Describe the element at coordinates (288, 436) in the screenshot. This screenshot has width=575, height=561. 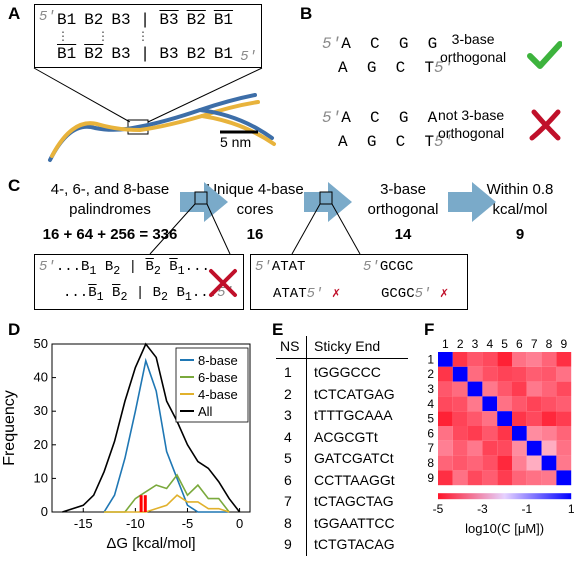
I see `table-row-index: 4` at that location.